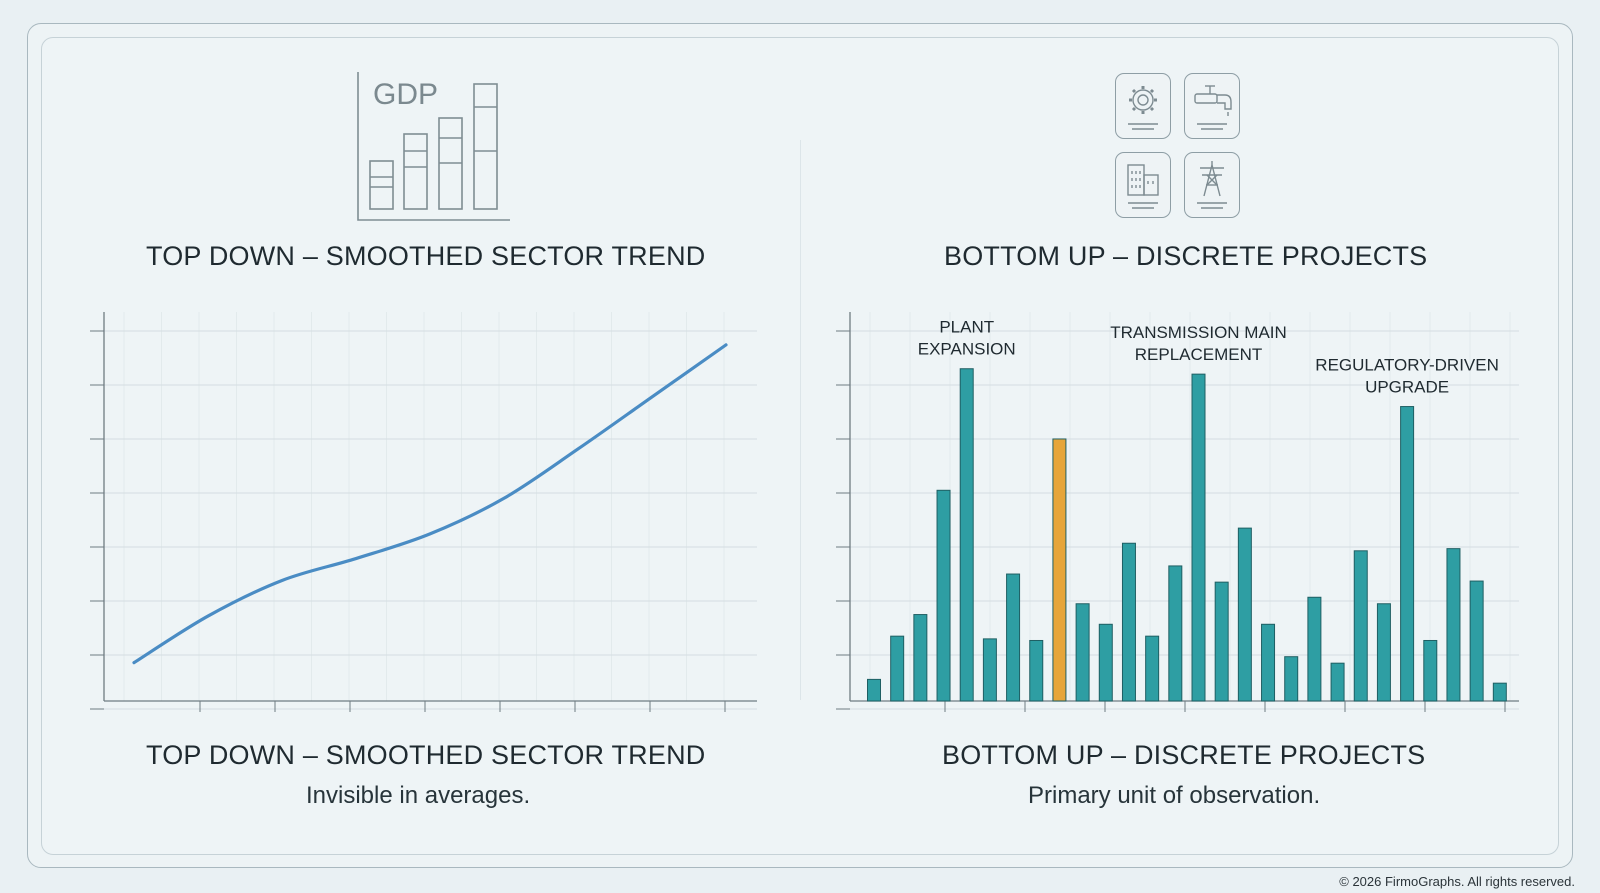  I want to click on gdp-label: GDP, so click(405, 94).